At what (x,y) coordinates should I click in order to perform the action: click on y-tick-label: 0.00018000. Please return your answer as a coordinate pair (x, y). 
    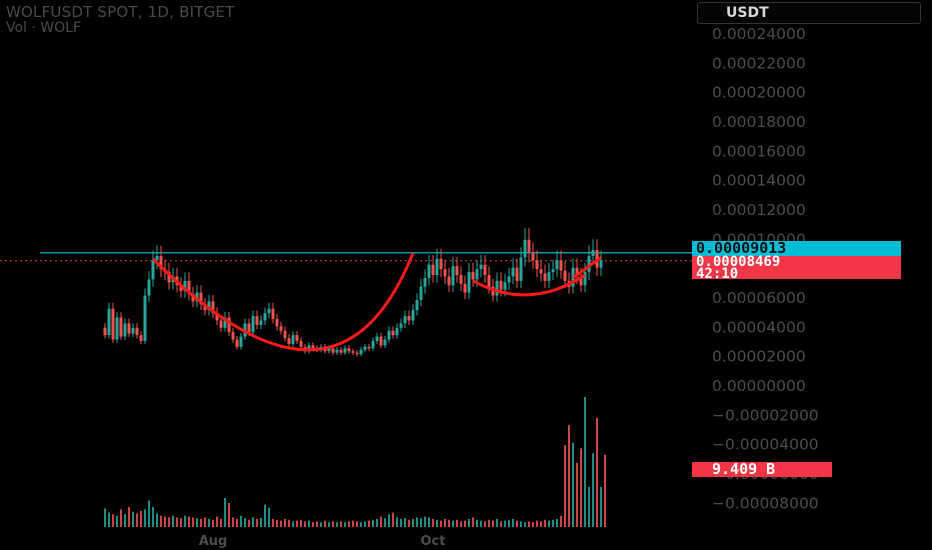
    Looking at the image, I should click on (759, 122).